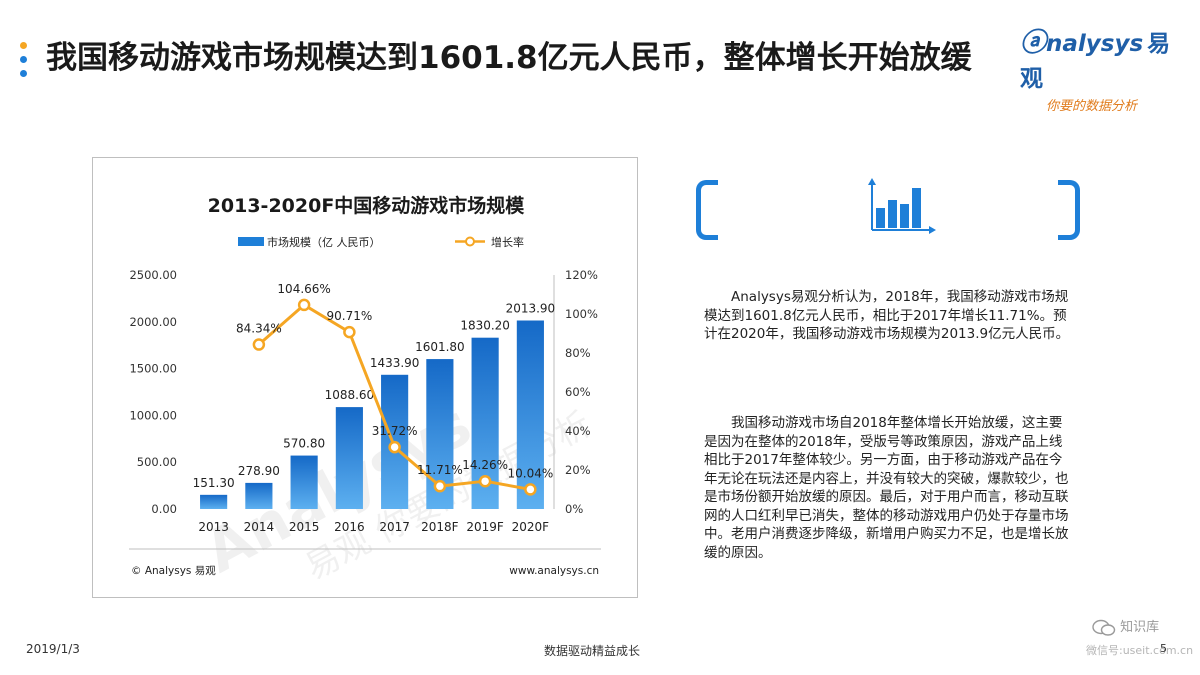 The image size is (1200, 675). I want to click on x-tick-label: 2019F, so click(485, 527).